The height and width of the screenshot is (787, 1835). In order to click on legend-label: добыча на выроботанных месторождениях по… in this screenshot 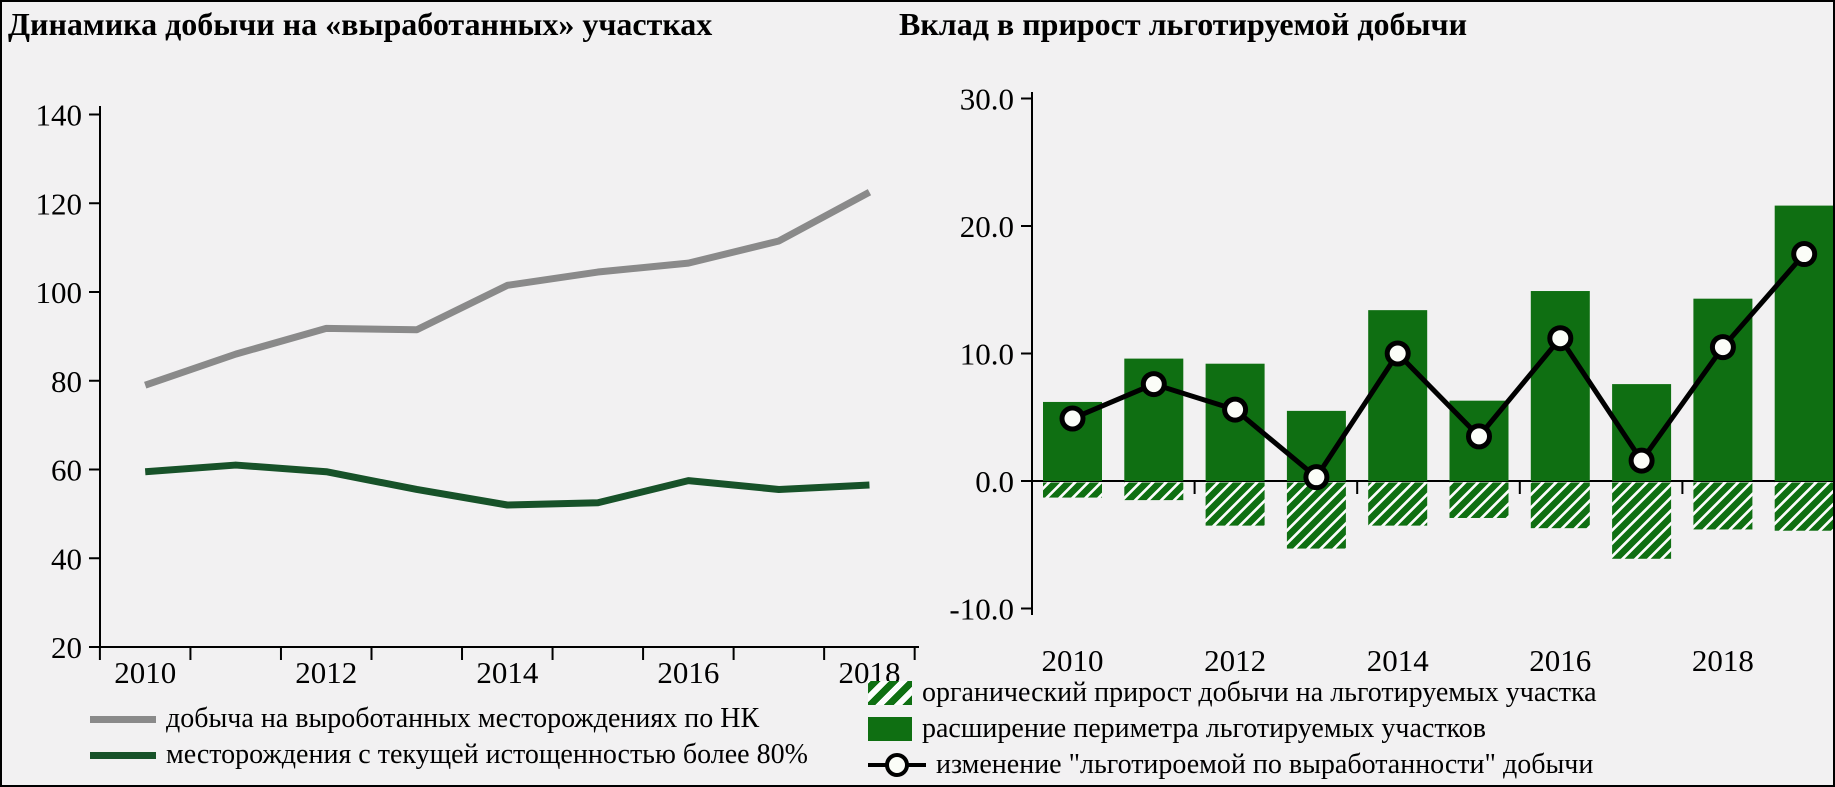, I will do `click(463, 718)`.